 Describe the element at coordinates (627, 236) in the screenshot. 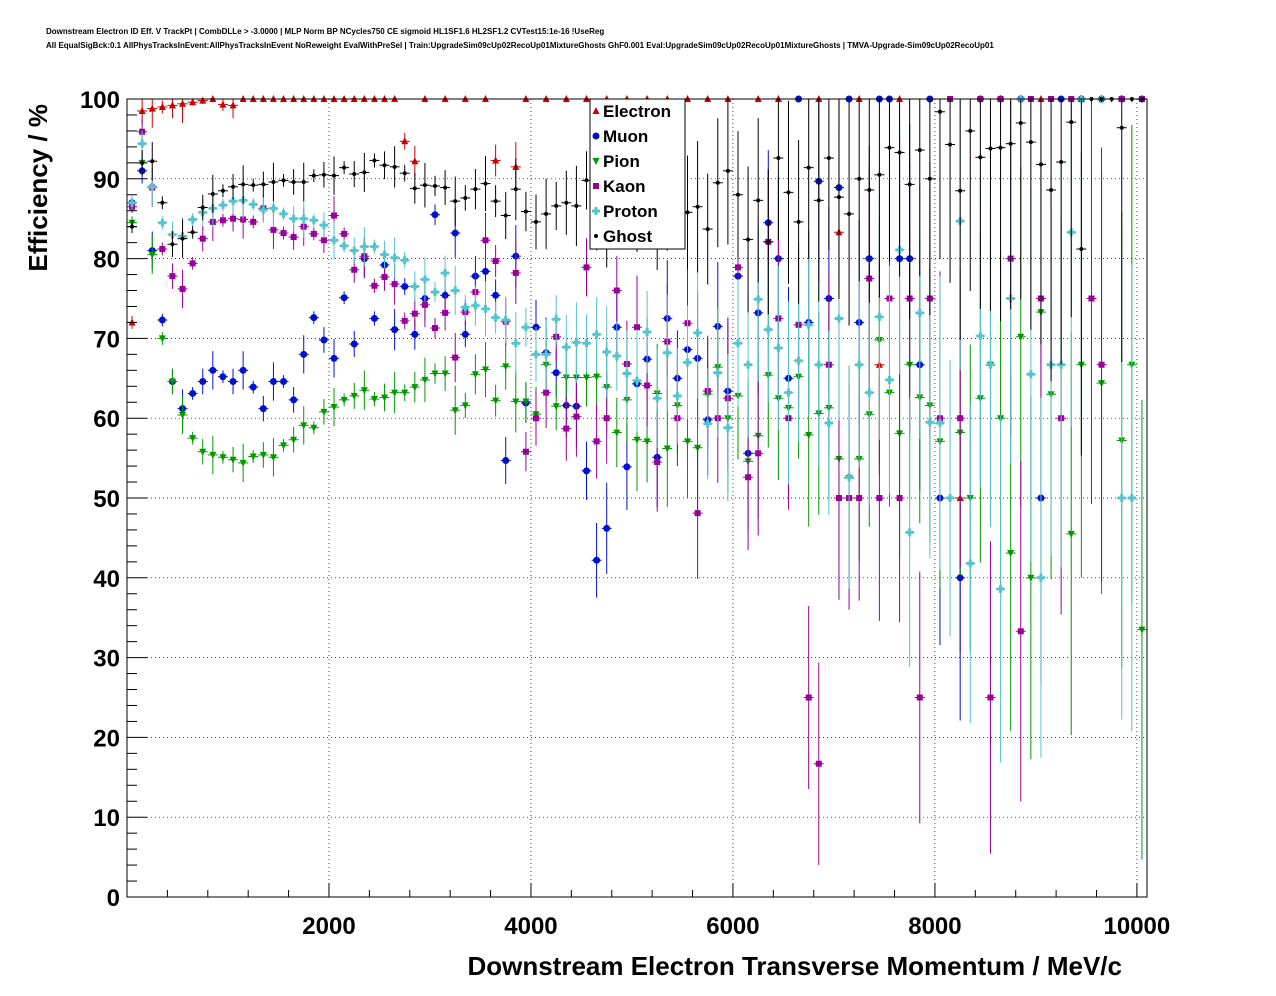

I see `legend-label-ghost: Ghost` at that location.